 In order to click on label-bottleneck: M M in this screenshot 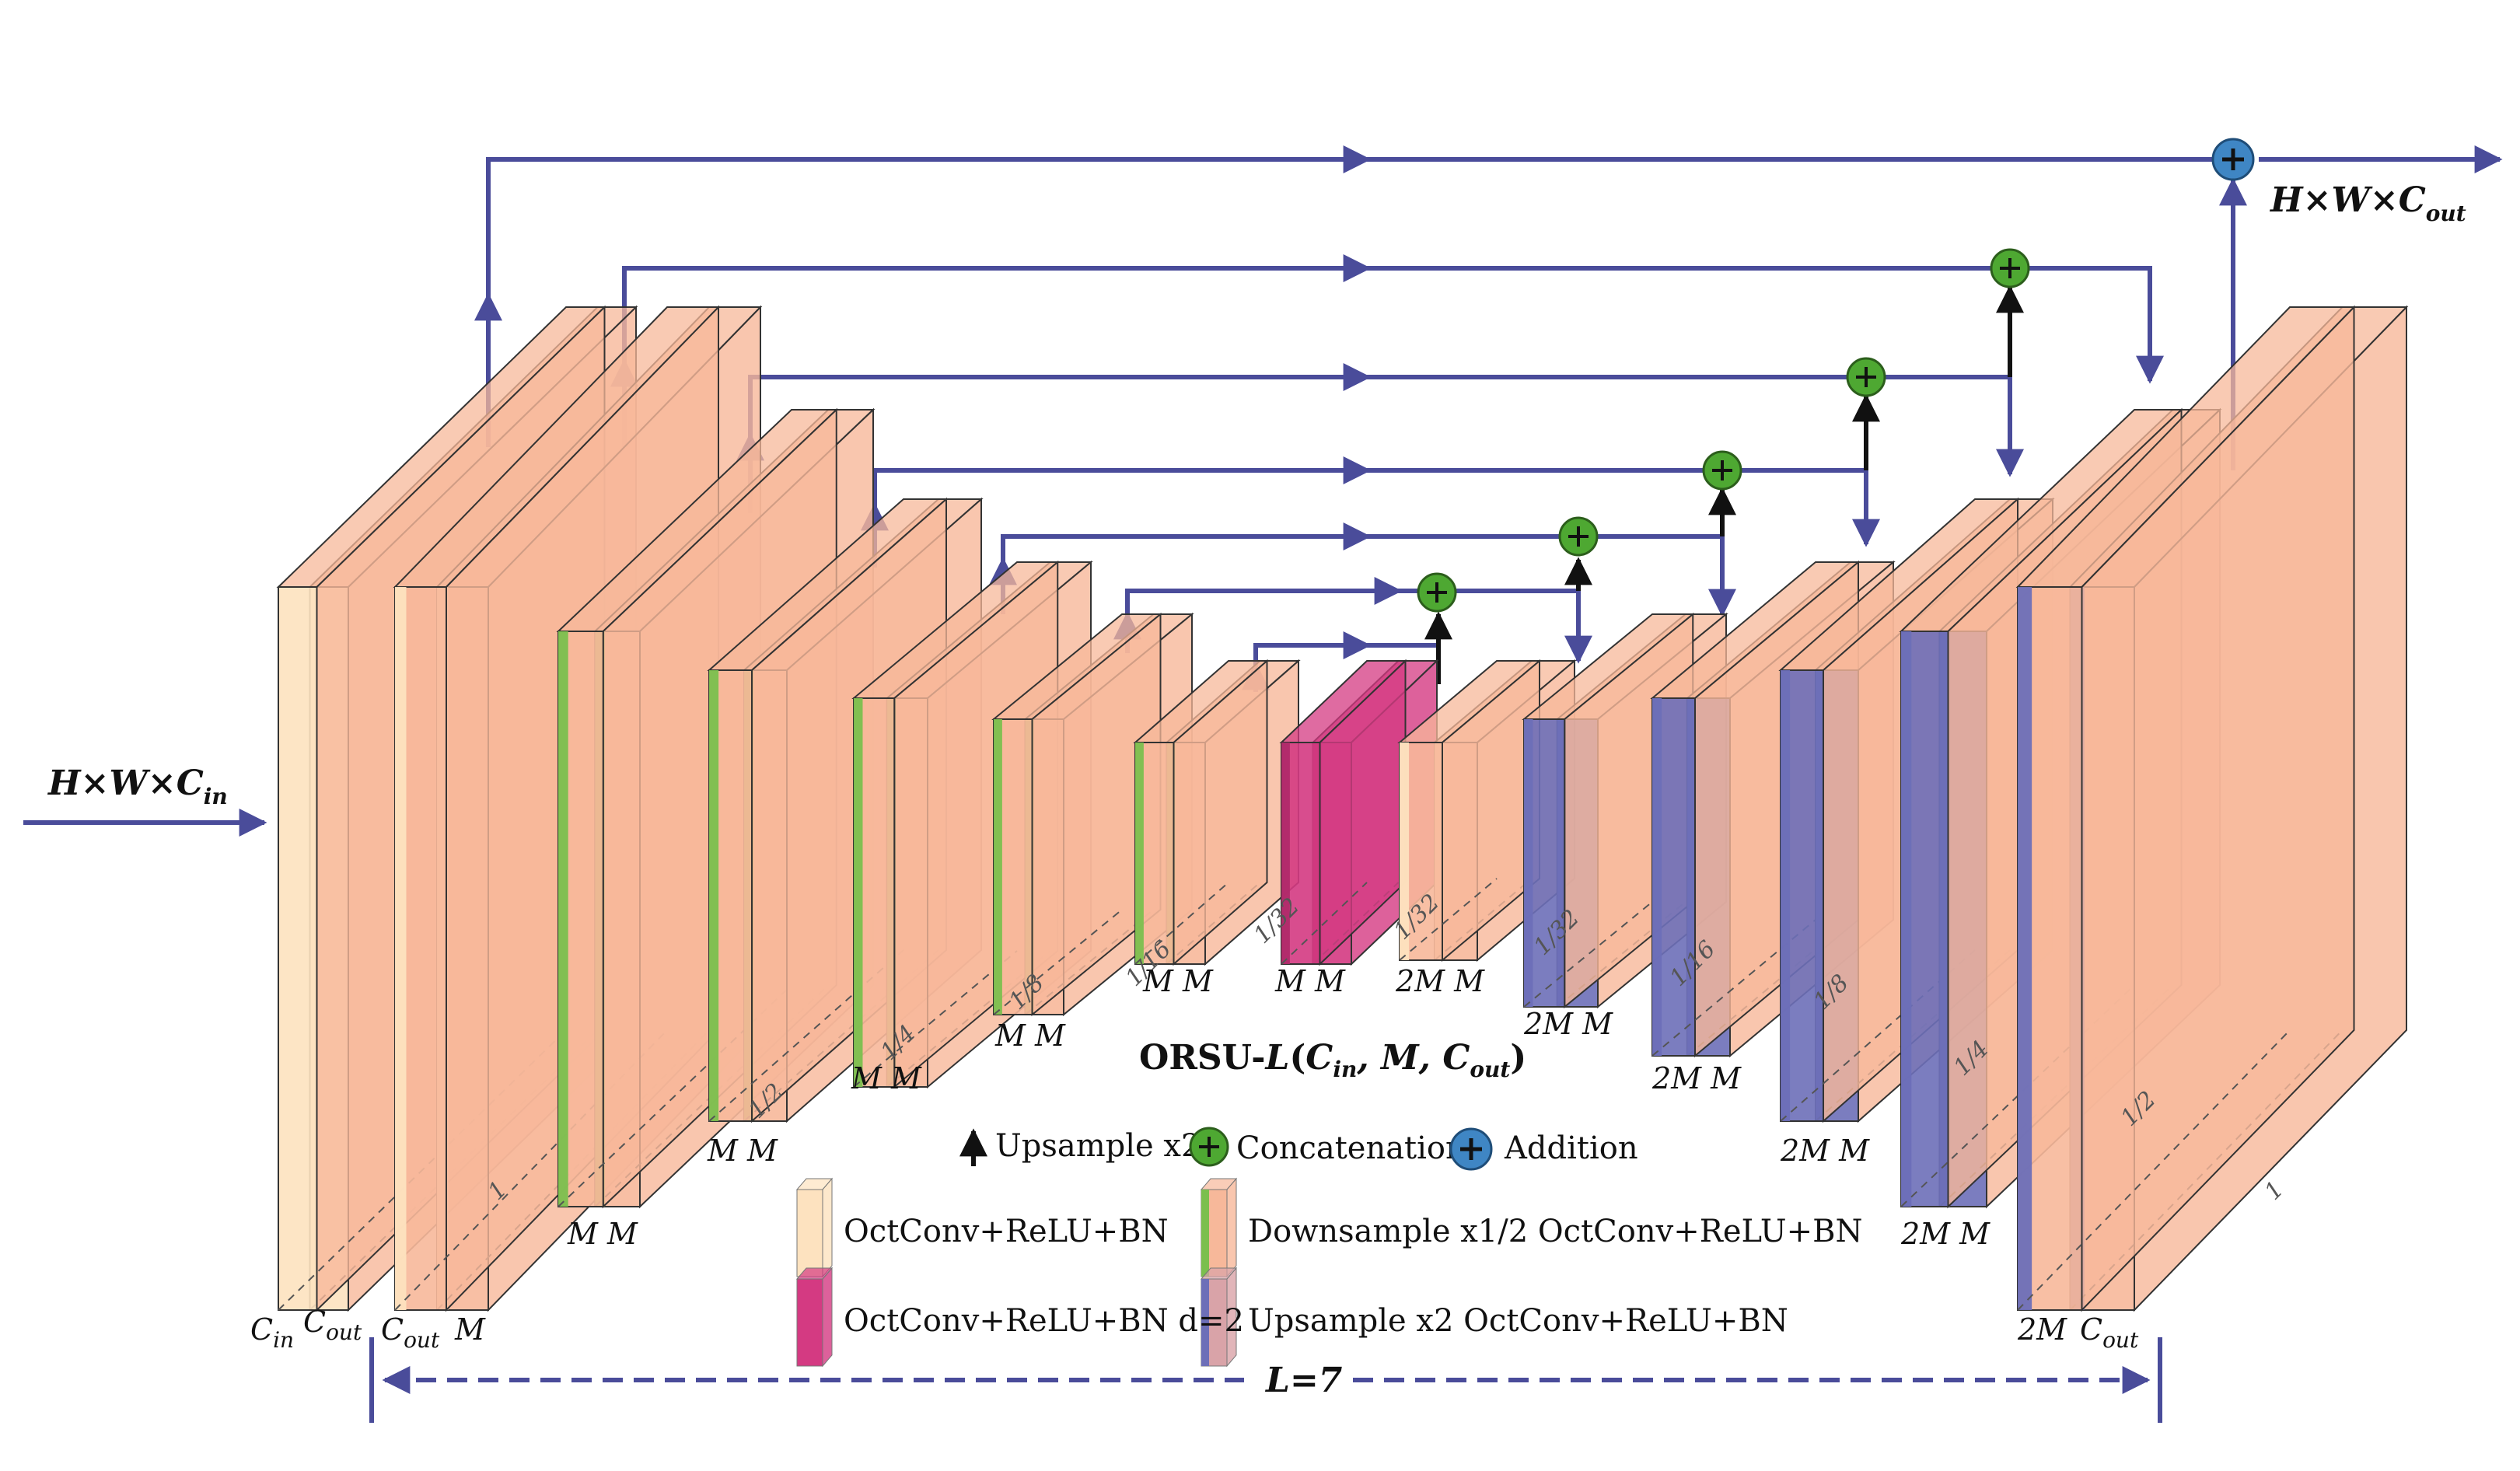, I will do `click(1310, 981)`.